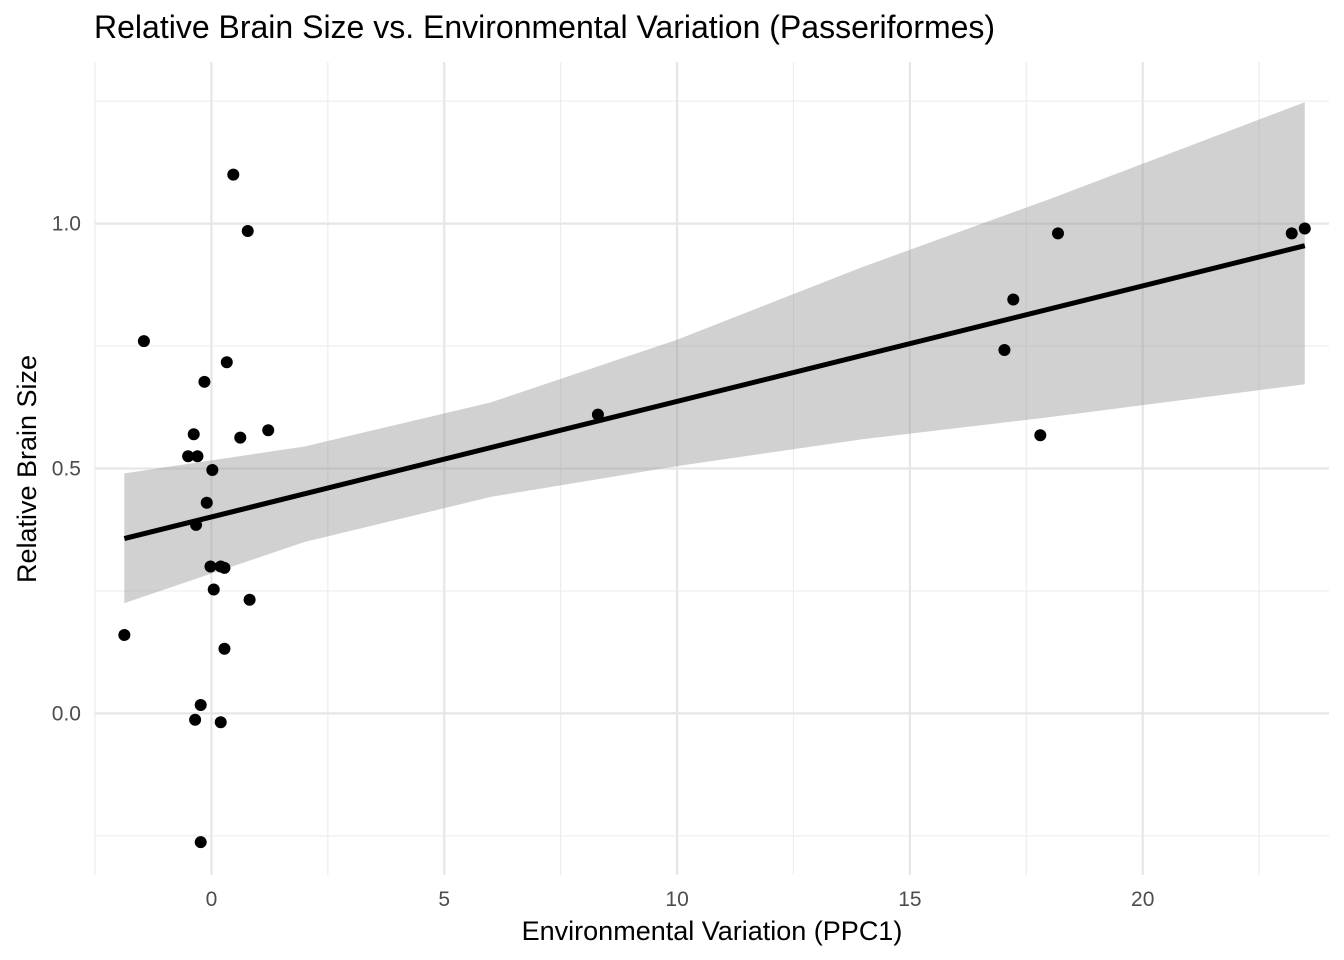  What do you see at coordinates (212, 899) in the screenshot?
I see `x-tick-label: 0` at bounding box center [212, 899].